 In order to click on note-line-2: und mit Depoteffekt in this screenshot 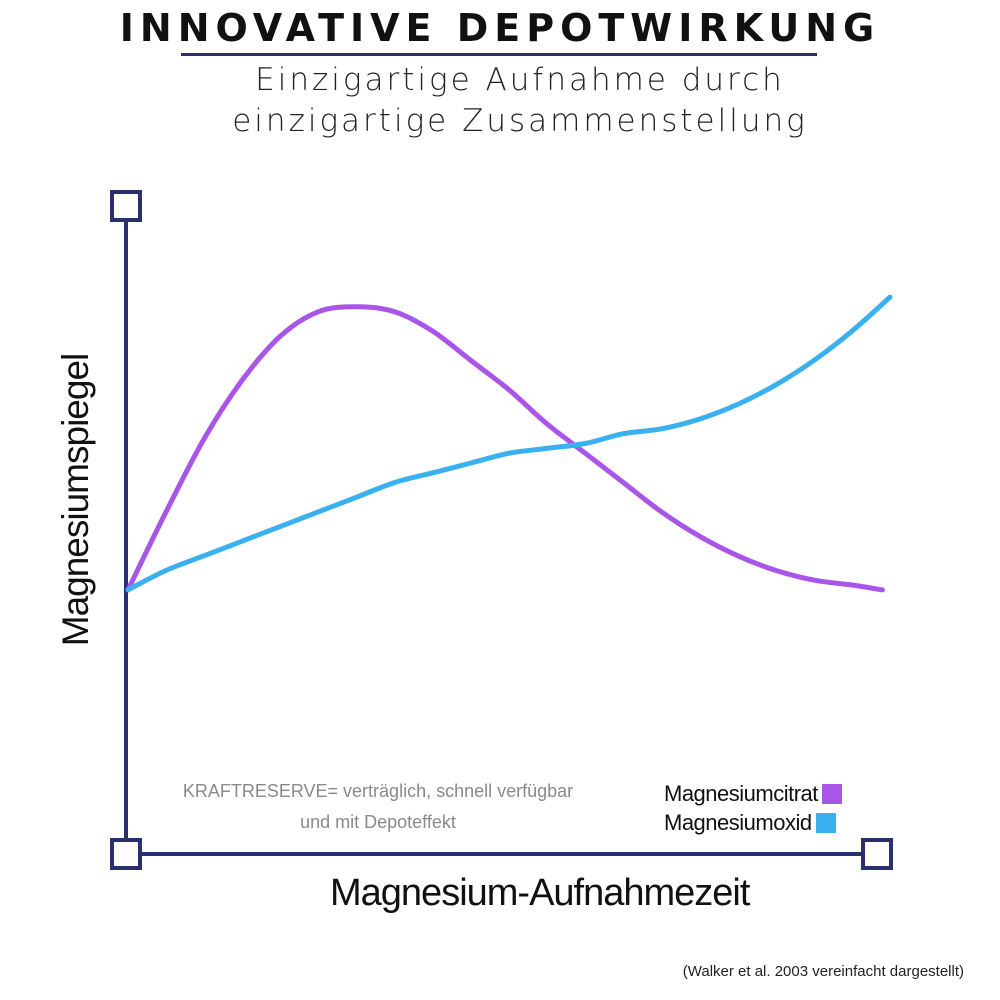, I will do `click(378, 822)`.